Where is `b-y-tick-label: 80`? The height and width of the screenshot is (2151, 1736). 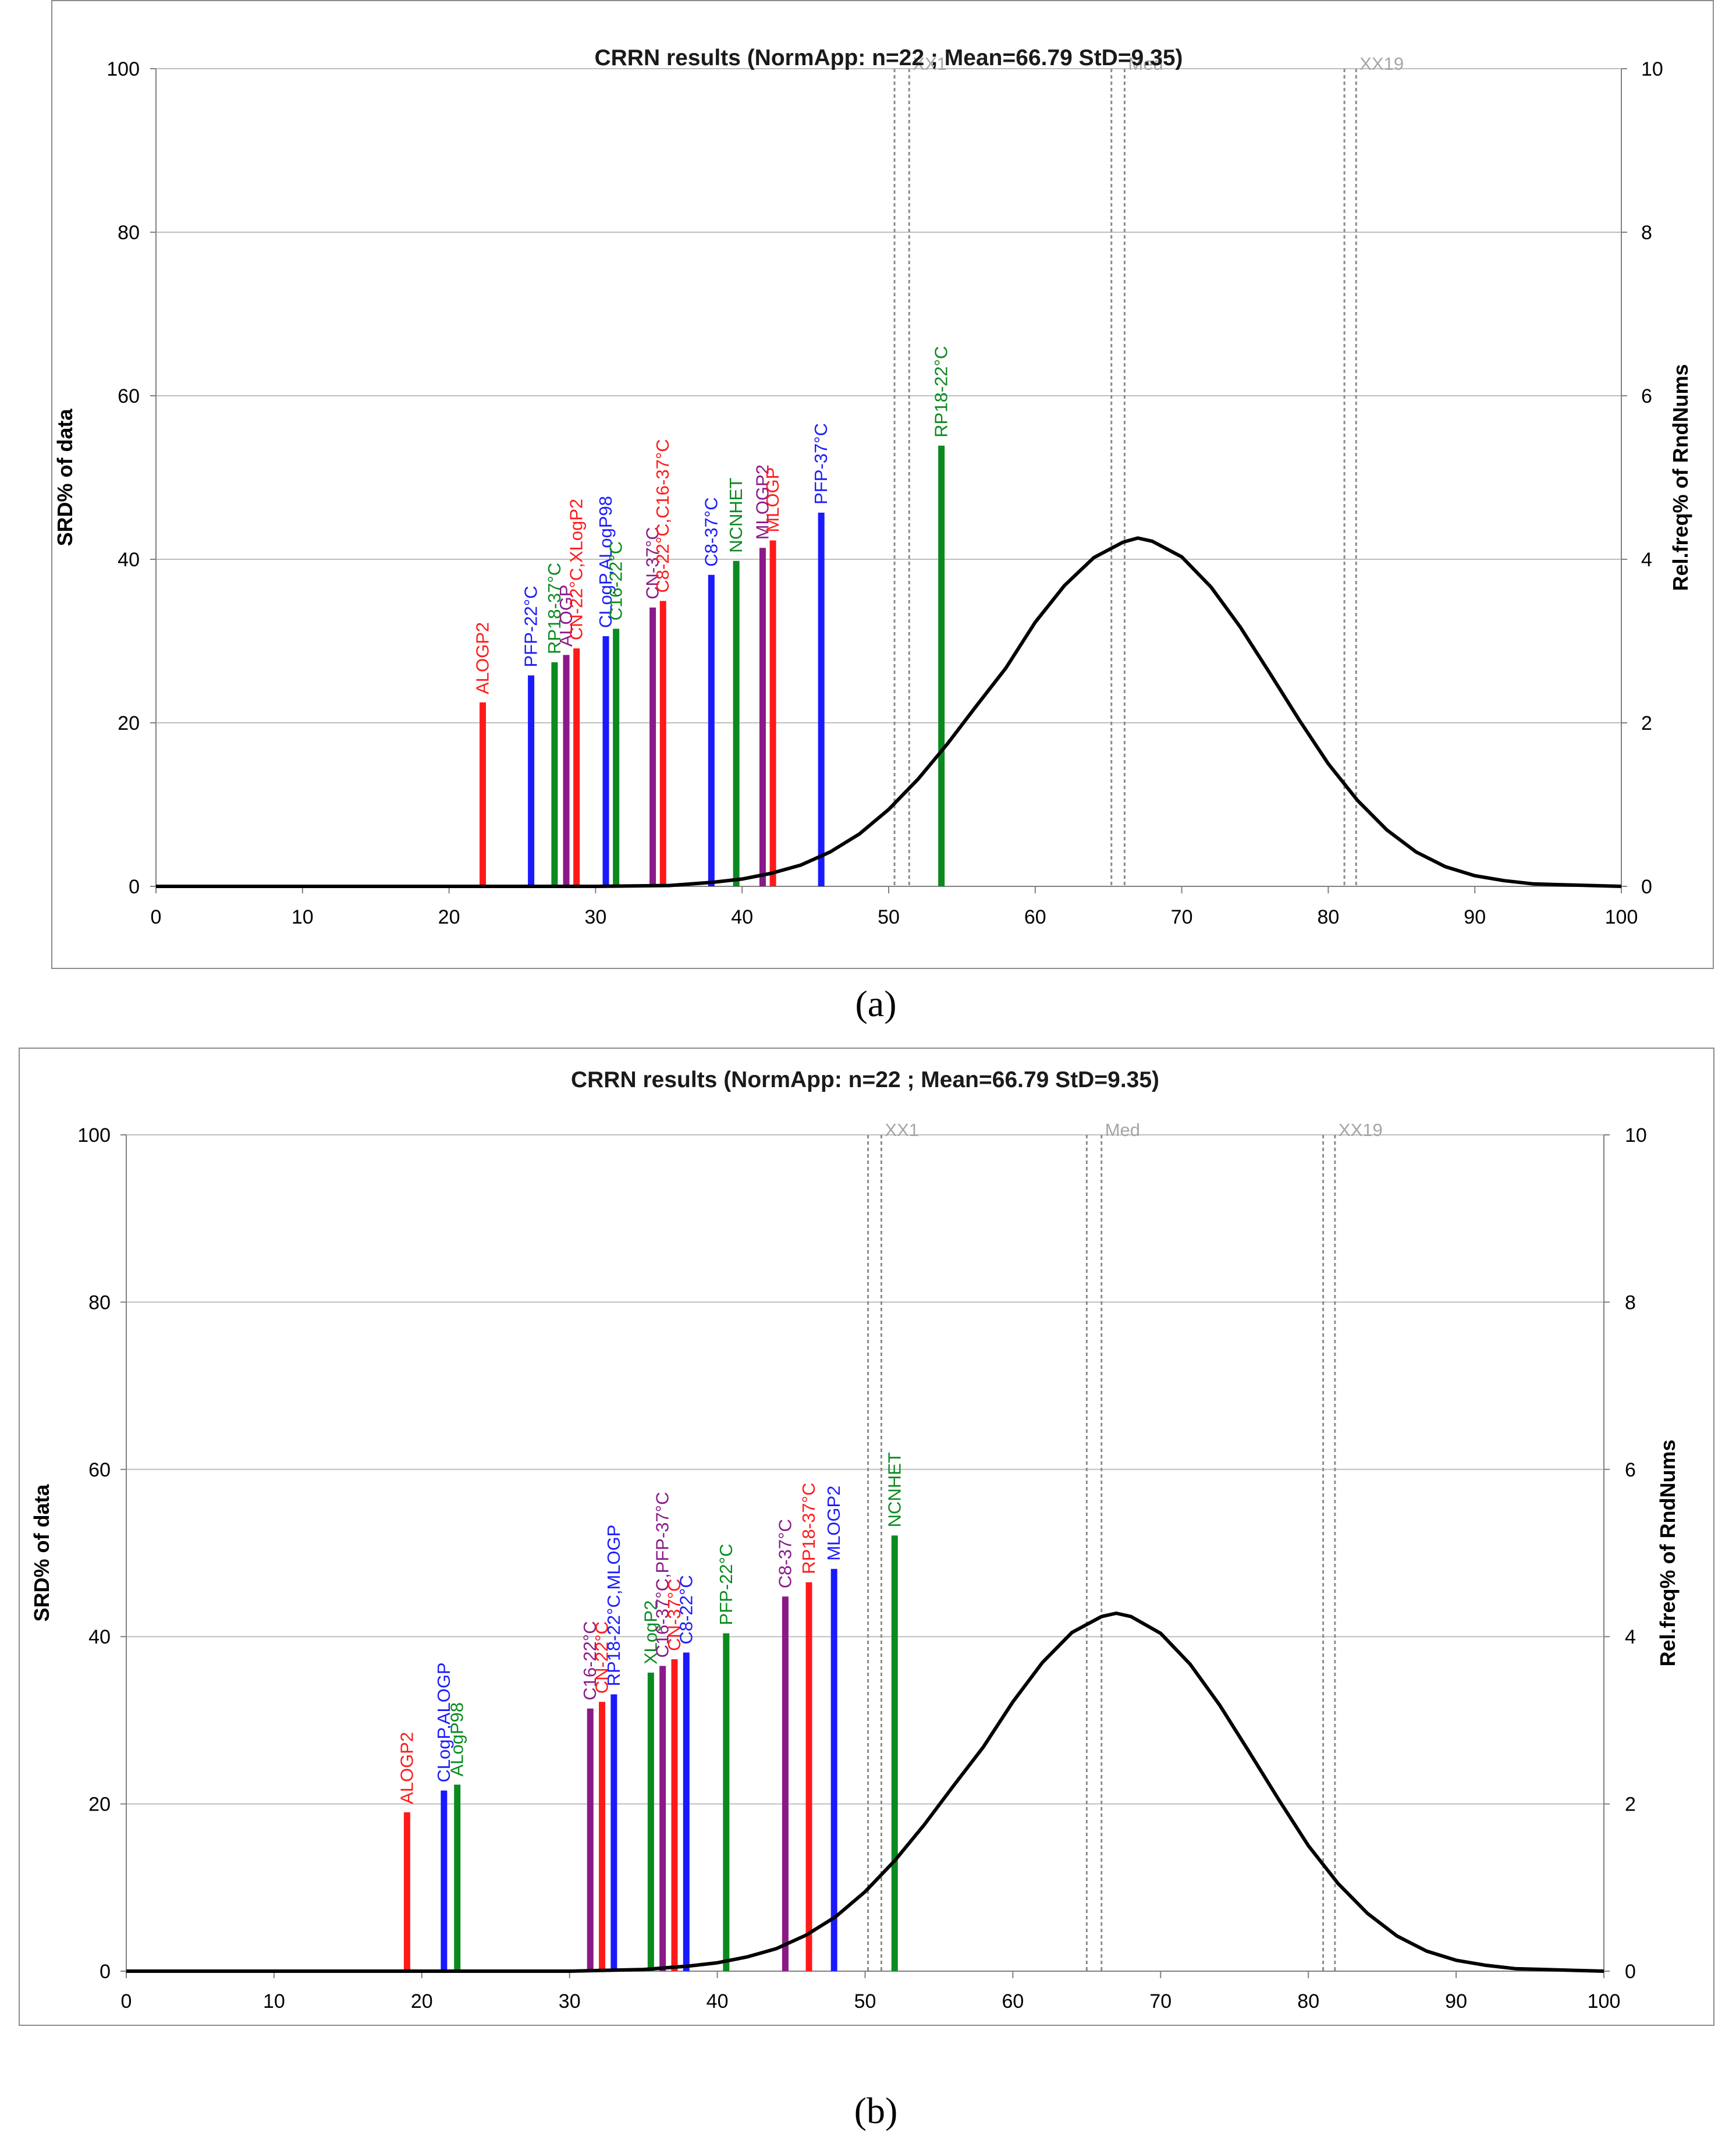
b-y-tick-label: 80 is located at coordinates (99, 1302).